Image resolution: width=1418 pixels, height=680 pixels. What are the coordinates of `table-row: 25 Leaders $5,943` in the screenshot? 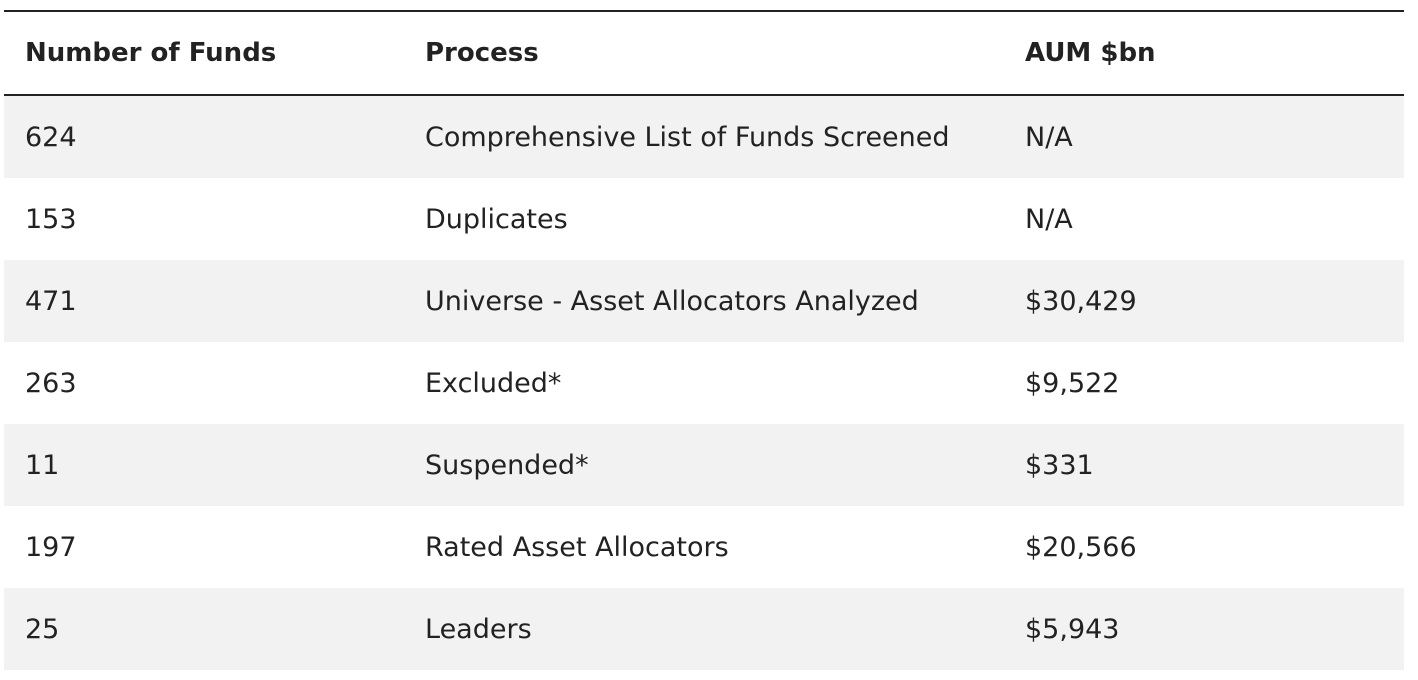 It's located at (704, 629).